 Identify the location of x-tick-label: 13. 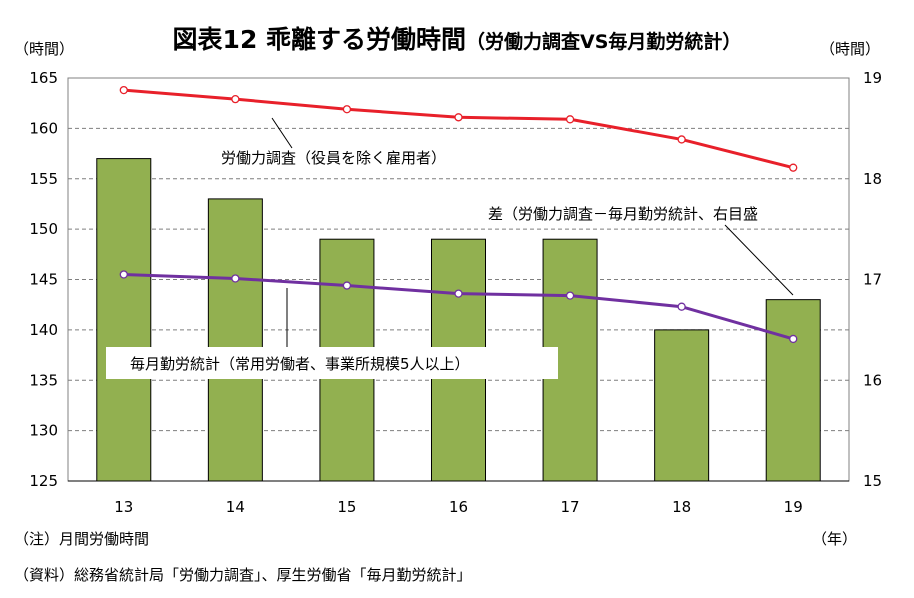
(123, 507).